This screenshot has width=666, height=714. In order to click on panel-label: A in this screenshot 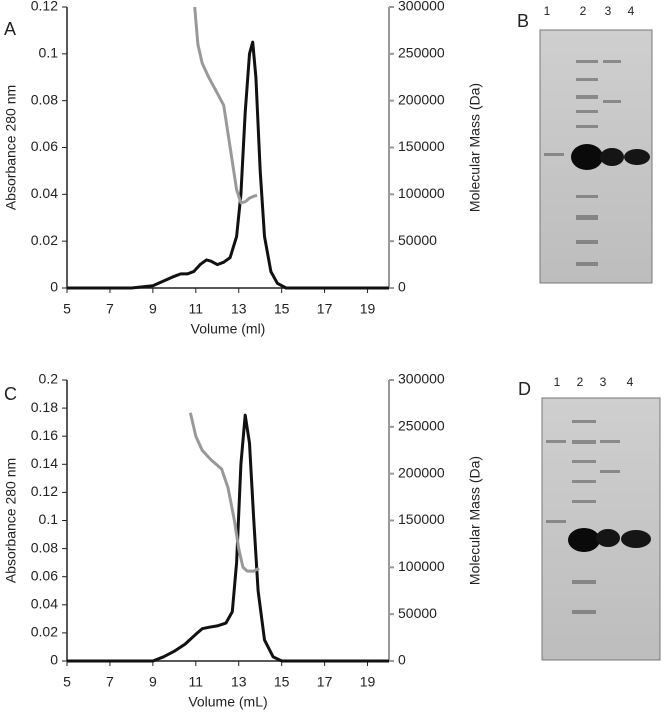, I will do `click(10, 29)`.